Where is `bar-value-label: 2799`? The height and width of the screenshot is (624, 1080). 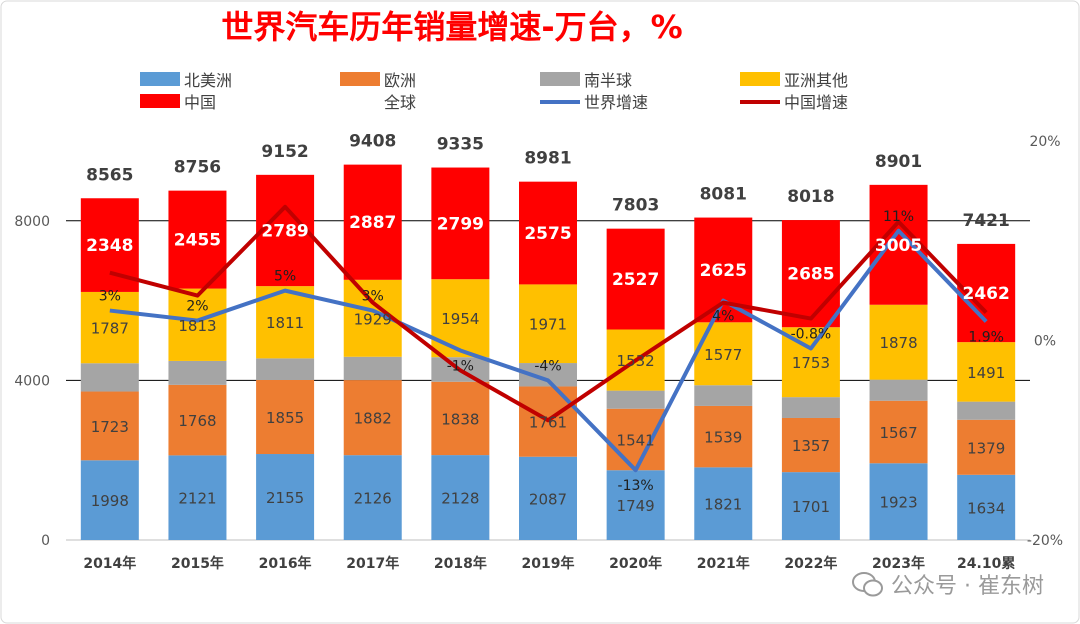 bar-value-label: 2799 is located at coordinates (460, 224).